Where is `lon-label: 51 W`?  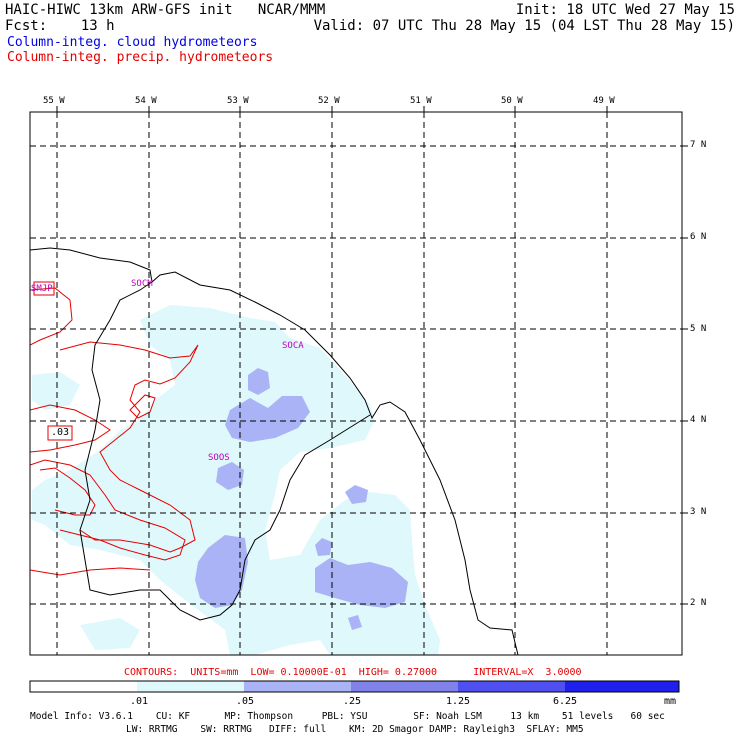
lon-label: 51 W is located at coordinates (421, 101).